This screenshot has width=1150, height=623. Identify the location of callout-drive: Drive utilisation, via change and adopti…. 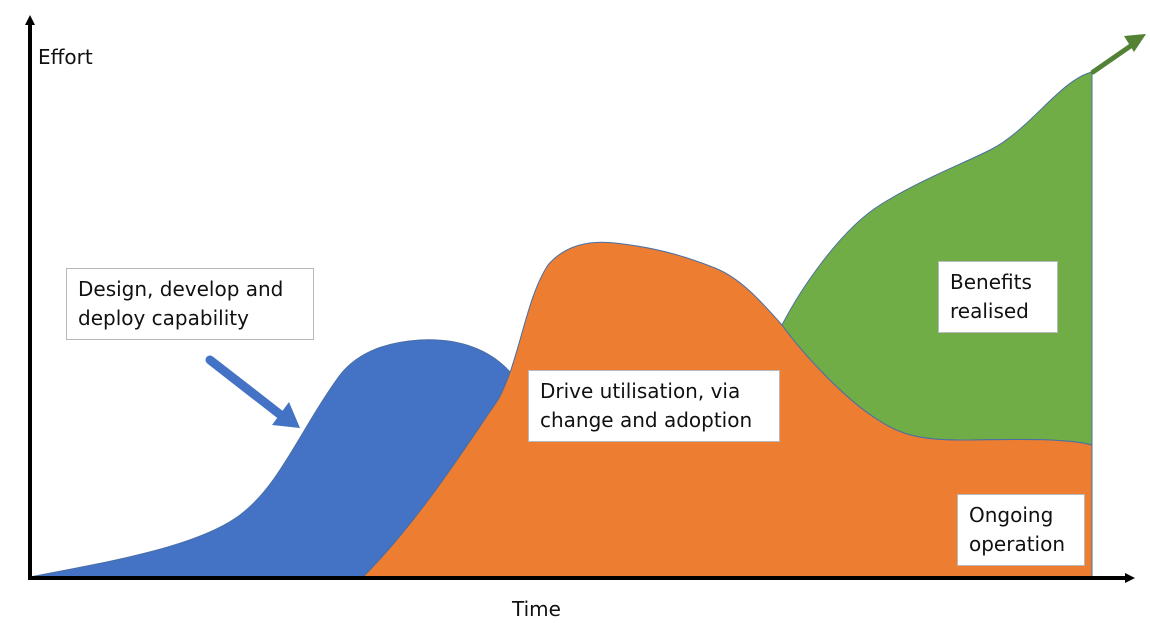
(654, 406).